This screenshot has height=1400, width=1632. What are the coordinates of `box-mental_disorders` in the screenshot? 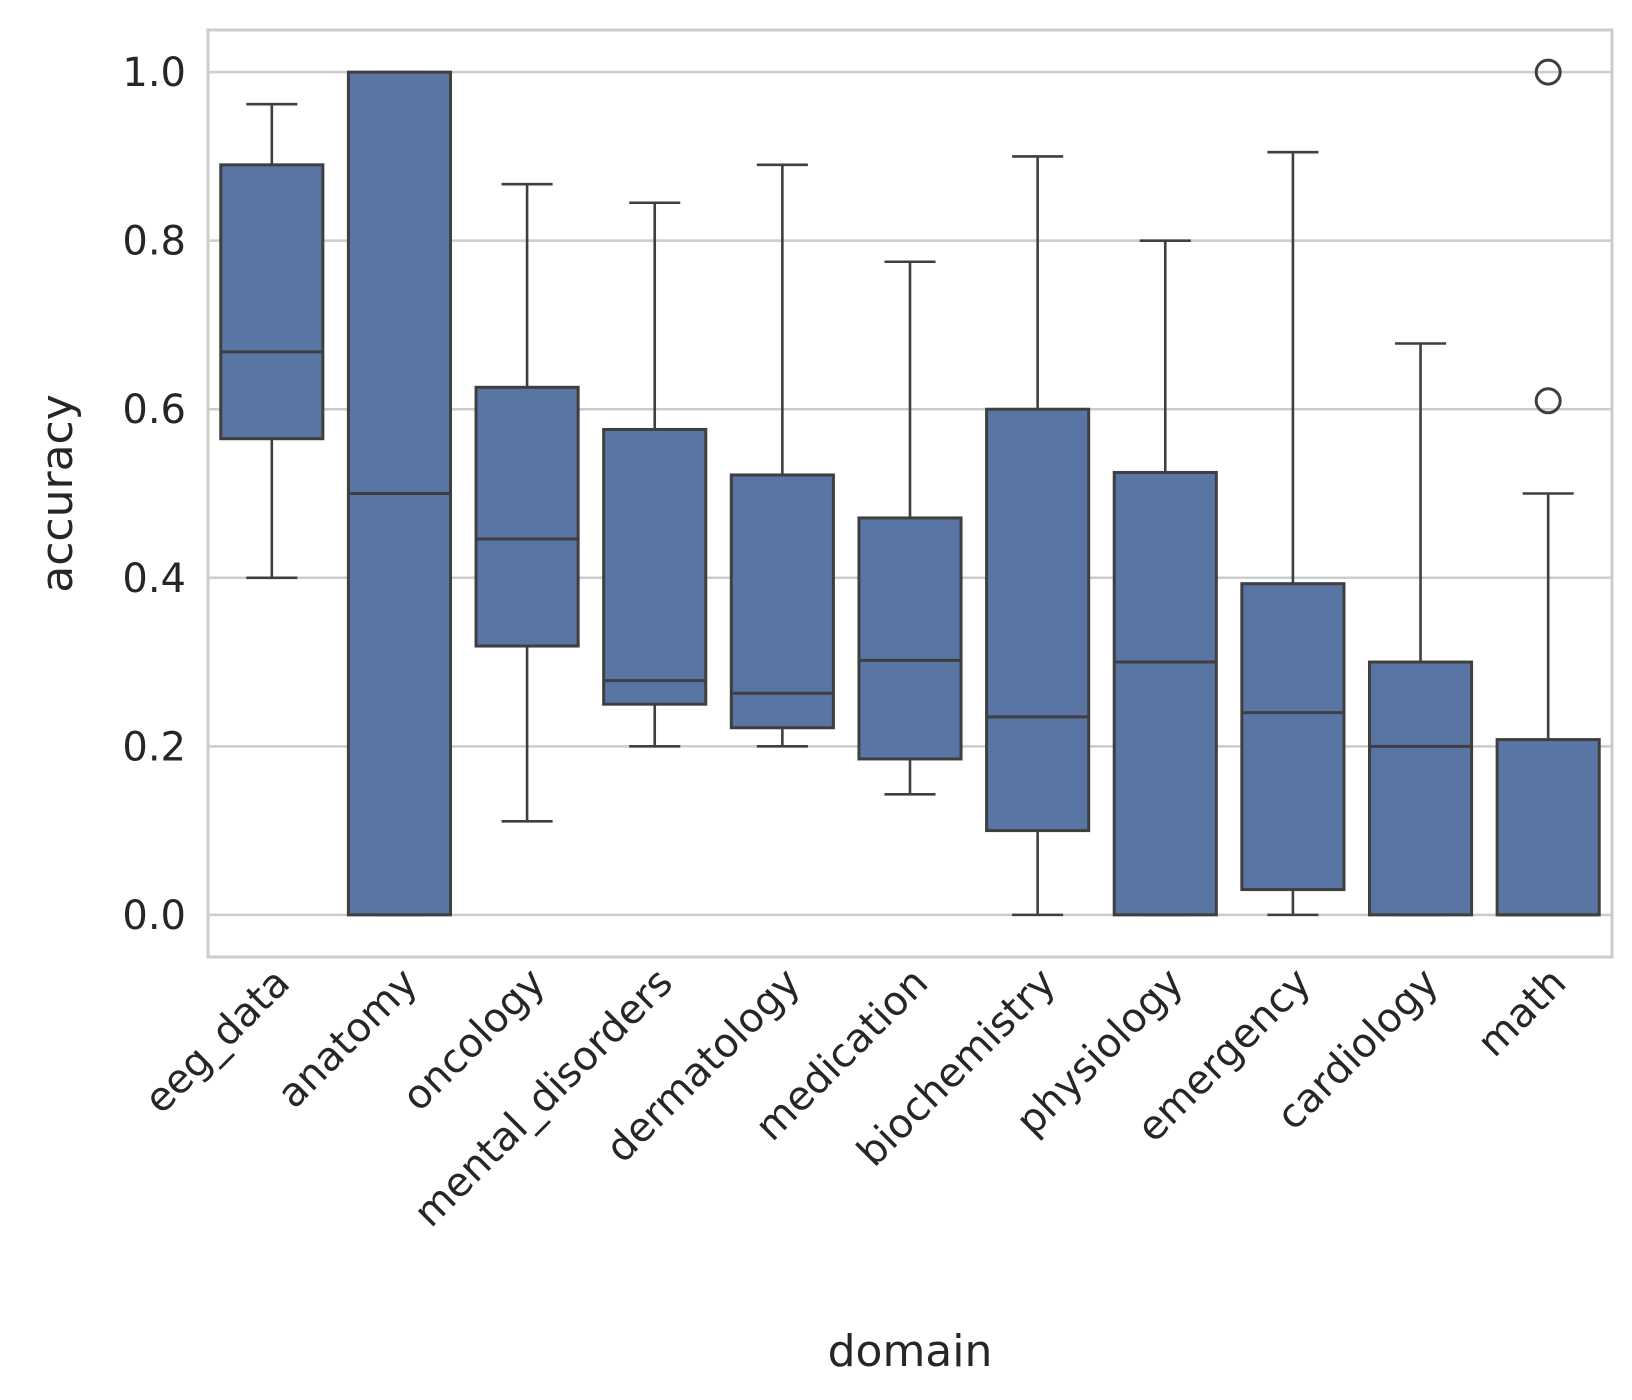 It's located at (655, 474).